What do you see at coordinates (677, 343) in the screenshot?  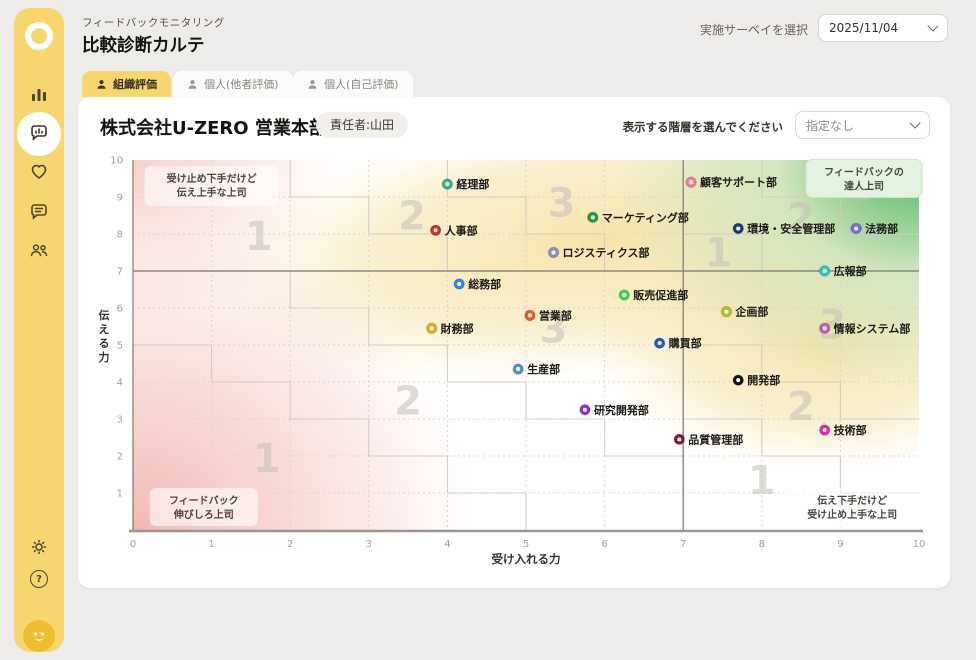 I see `chart-point: 購買部` at bounding box center [677, 343].